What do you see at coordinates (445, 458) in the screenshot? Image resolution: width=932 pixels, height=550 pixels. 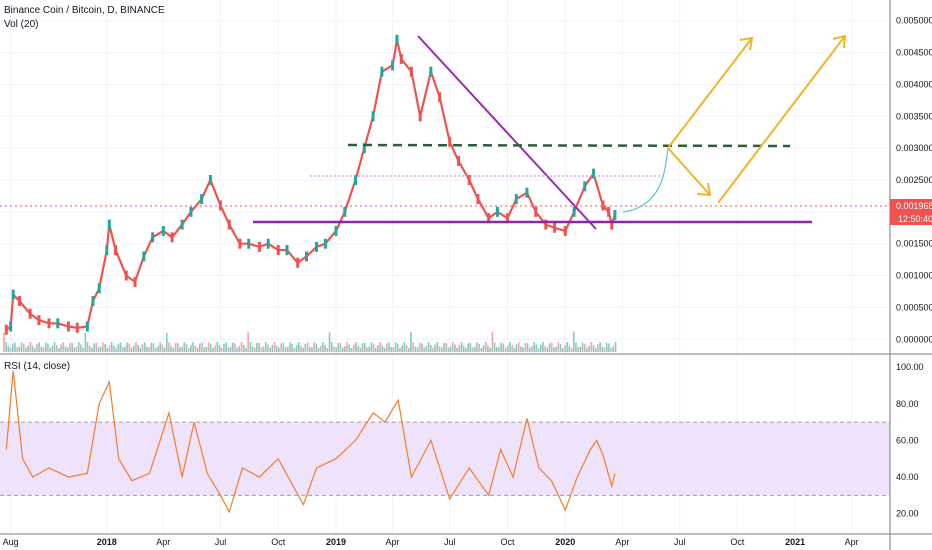 I see `rsi-band` at bounding box center [445, 458].